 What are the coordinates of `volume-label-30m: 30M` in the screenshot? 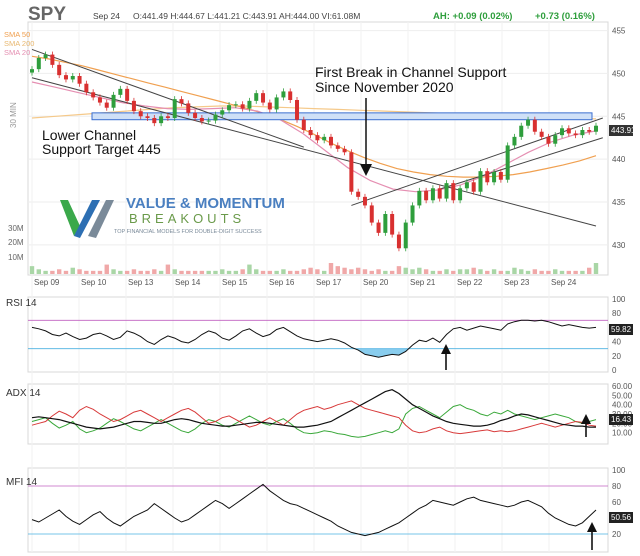 It's located at (16, 228).